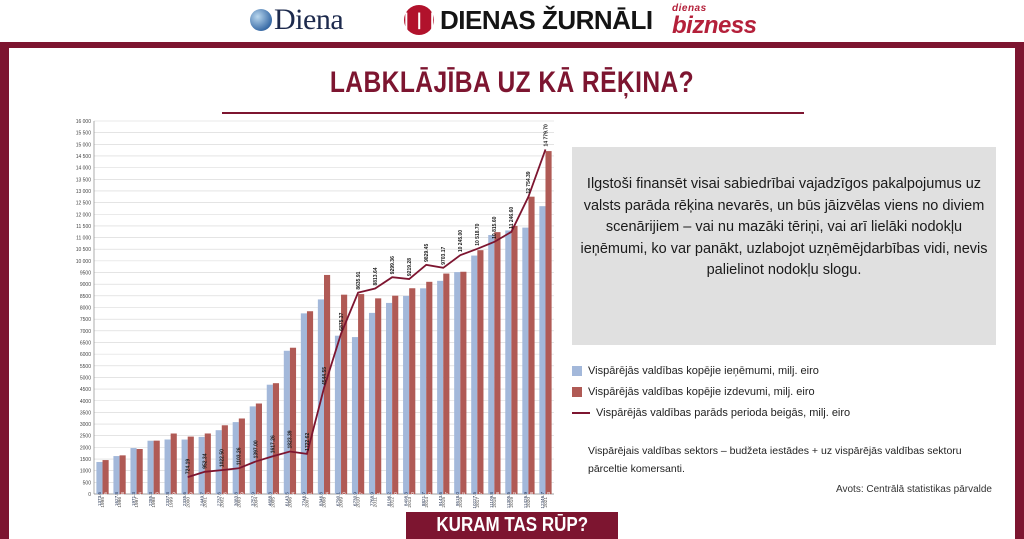 This screenshot has width=1024, height=539. Describe the element at coordinates (201, 499) in the screenshot. I see `bar-label-revenue: 2449.7` at that location.